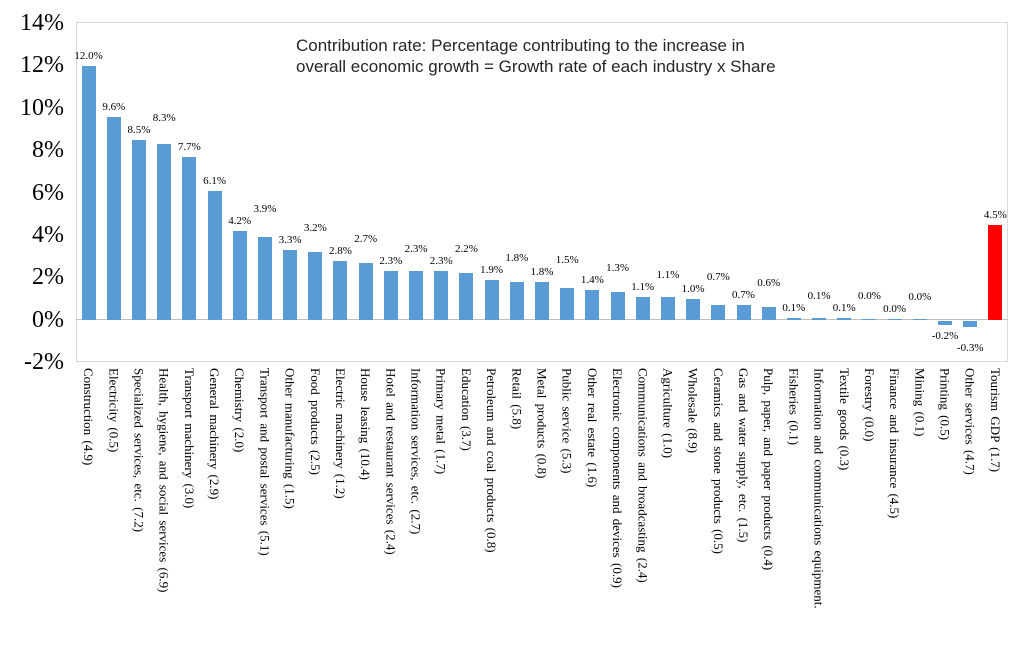 This screenshot has width=1023, height=665. What do you see at coordinates (492, 270) in the screenshot?
I see `bar-value-label: 1.9%` at bounding box center [492, 270].